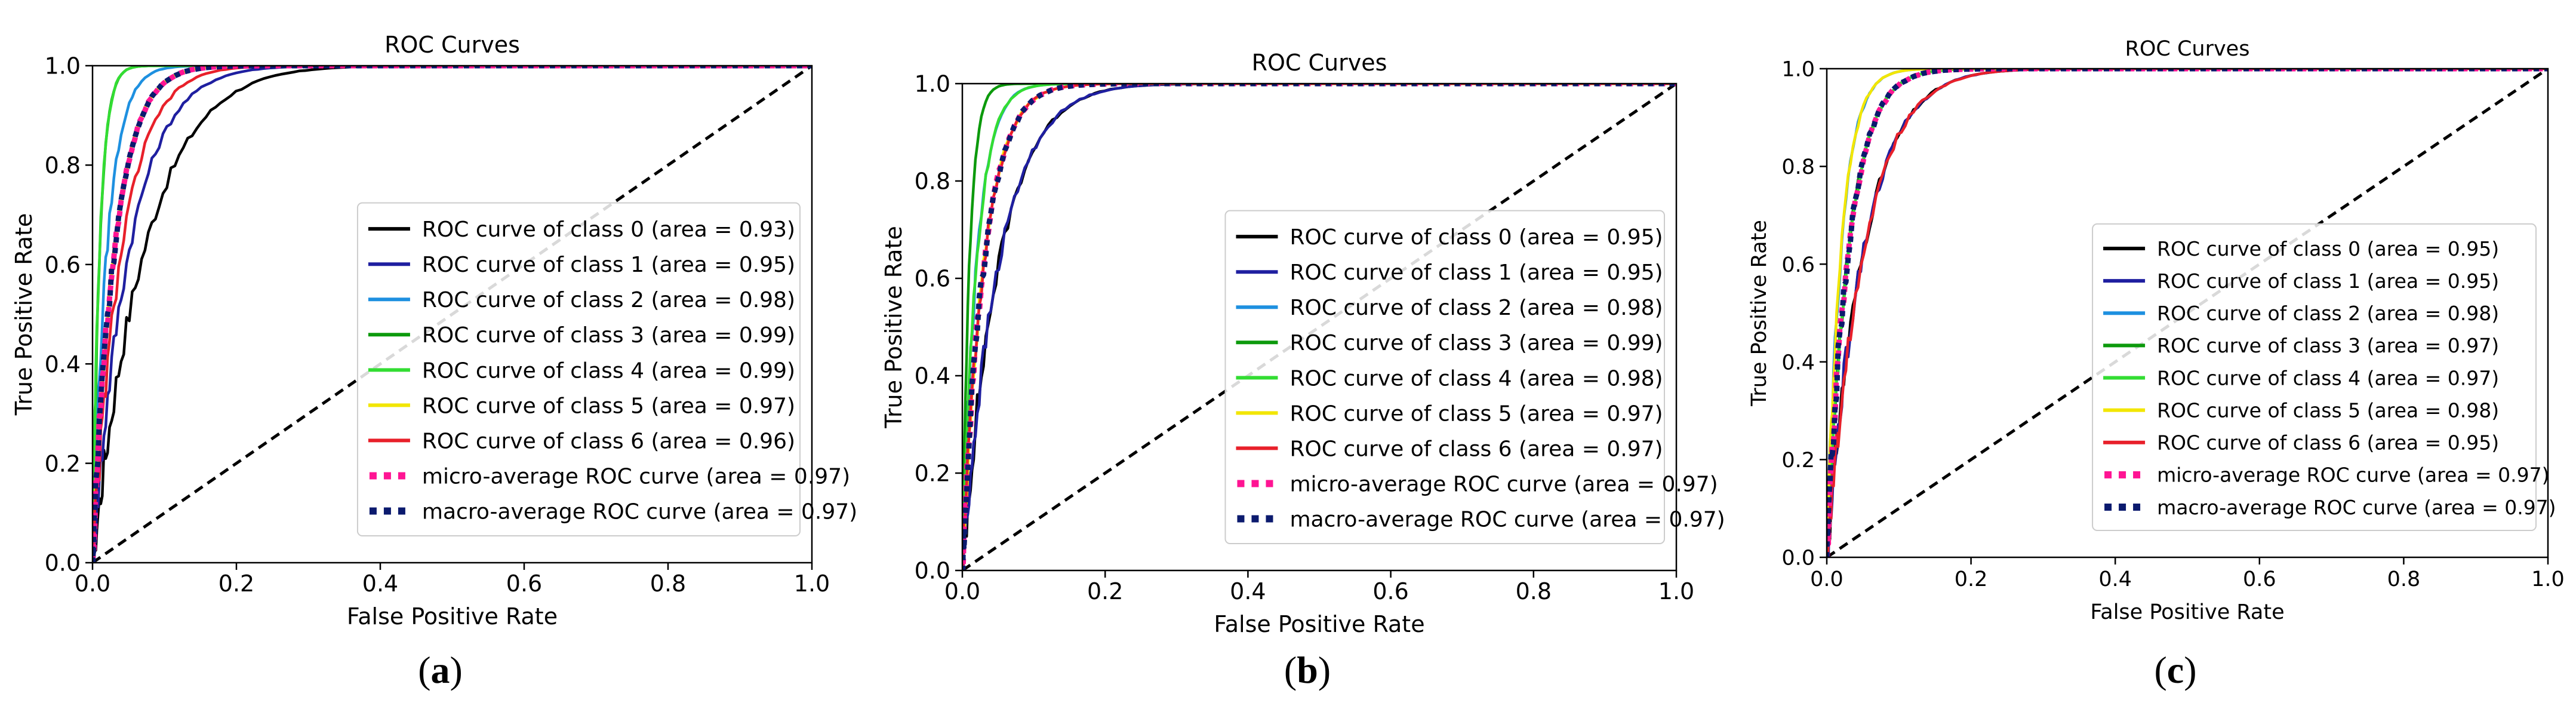  I want to click on legend-entry: ROC curve of class 4 (area = 0.97), so click(2328, 377).